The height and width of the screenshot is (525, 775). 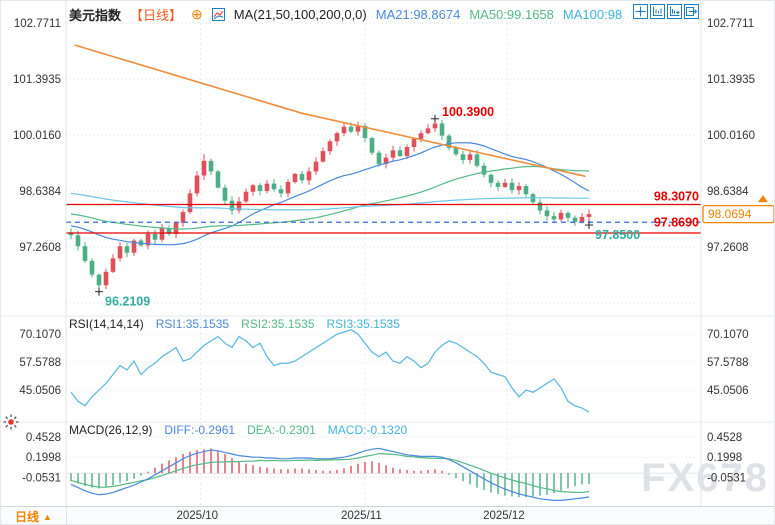 I want to click on ma21-line, so click(x=330, y=194).